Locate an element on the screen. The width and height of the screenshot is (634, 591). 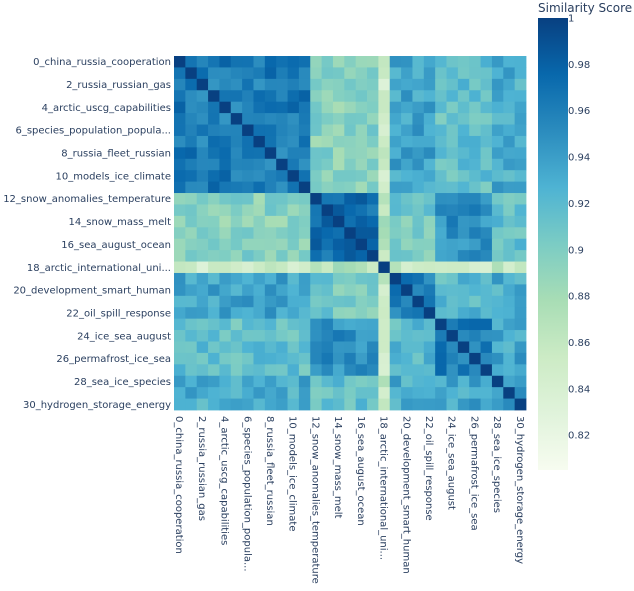
x-tick-label: 22_oil_spill_response is located at coordinates (428, 468).